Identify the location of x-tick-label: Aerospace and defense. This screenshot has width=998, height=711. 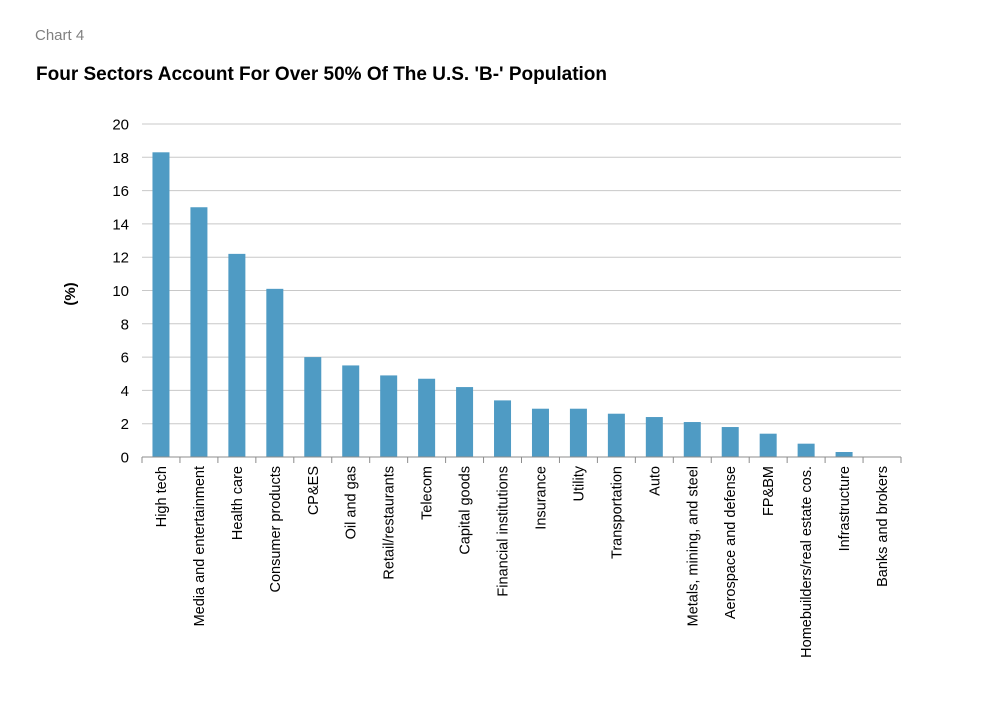
(731, 542).